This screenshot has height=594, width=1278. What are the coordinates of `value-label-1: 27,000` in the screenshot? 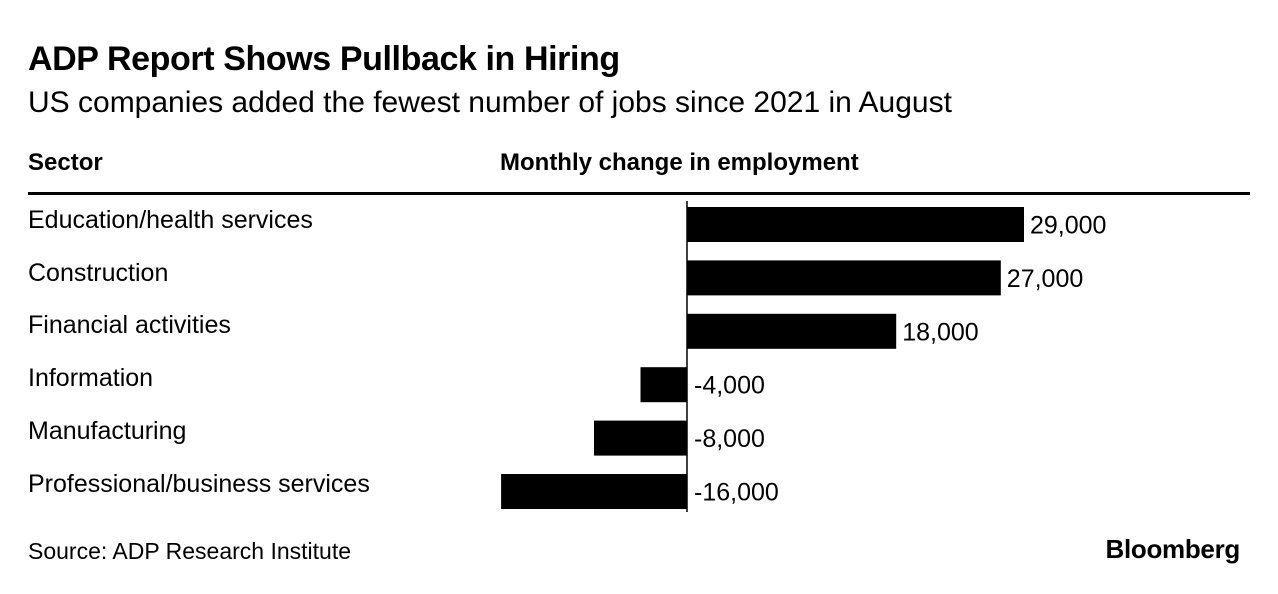 It's located at (1045, 279).